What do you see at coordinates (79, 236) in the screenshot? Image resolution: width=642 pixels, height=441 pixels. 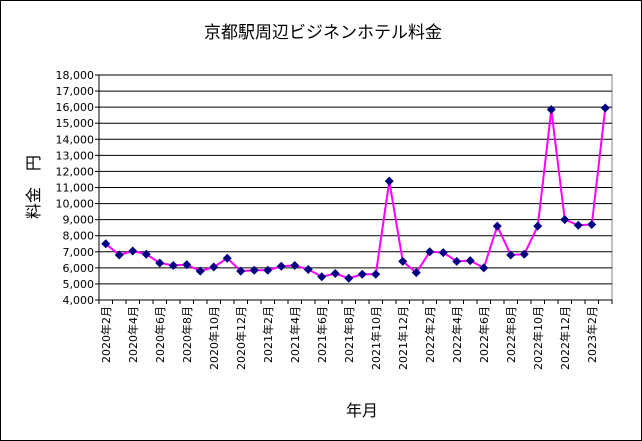 I see `y-tick-label: 8,000` at bounding box center [79, 236].